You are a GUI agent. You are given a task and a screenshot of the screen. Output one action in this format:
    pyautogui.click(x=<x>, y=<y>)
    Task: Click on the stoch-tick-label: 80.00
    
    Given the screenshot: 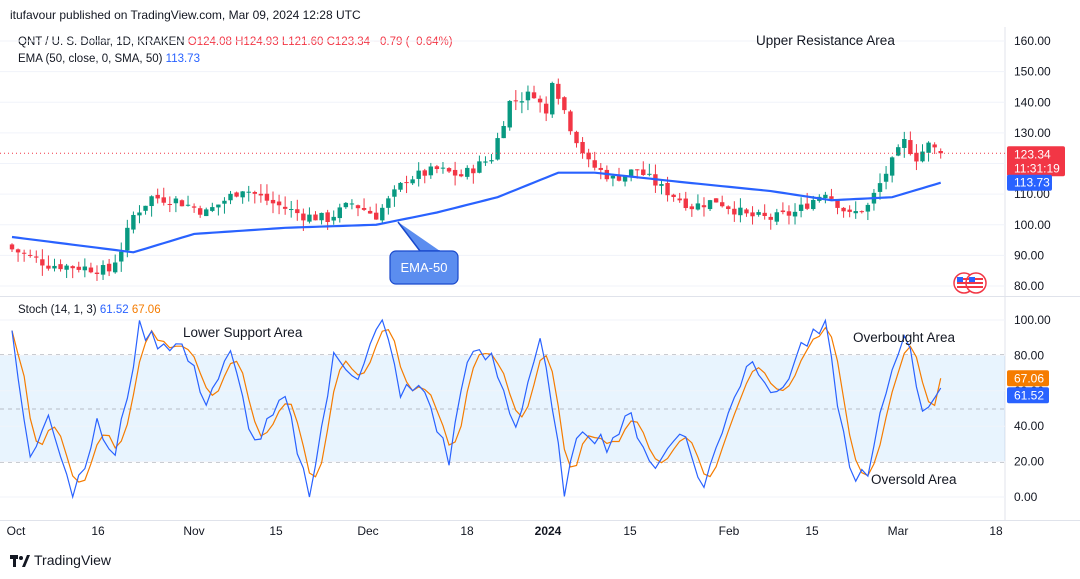 What is the action you would take?
    pyautogui.click(x=1029, y=355)
    